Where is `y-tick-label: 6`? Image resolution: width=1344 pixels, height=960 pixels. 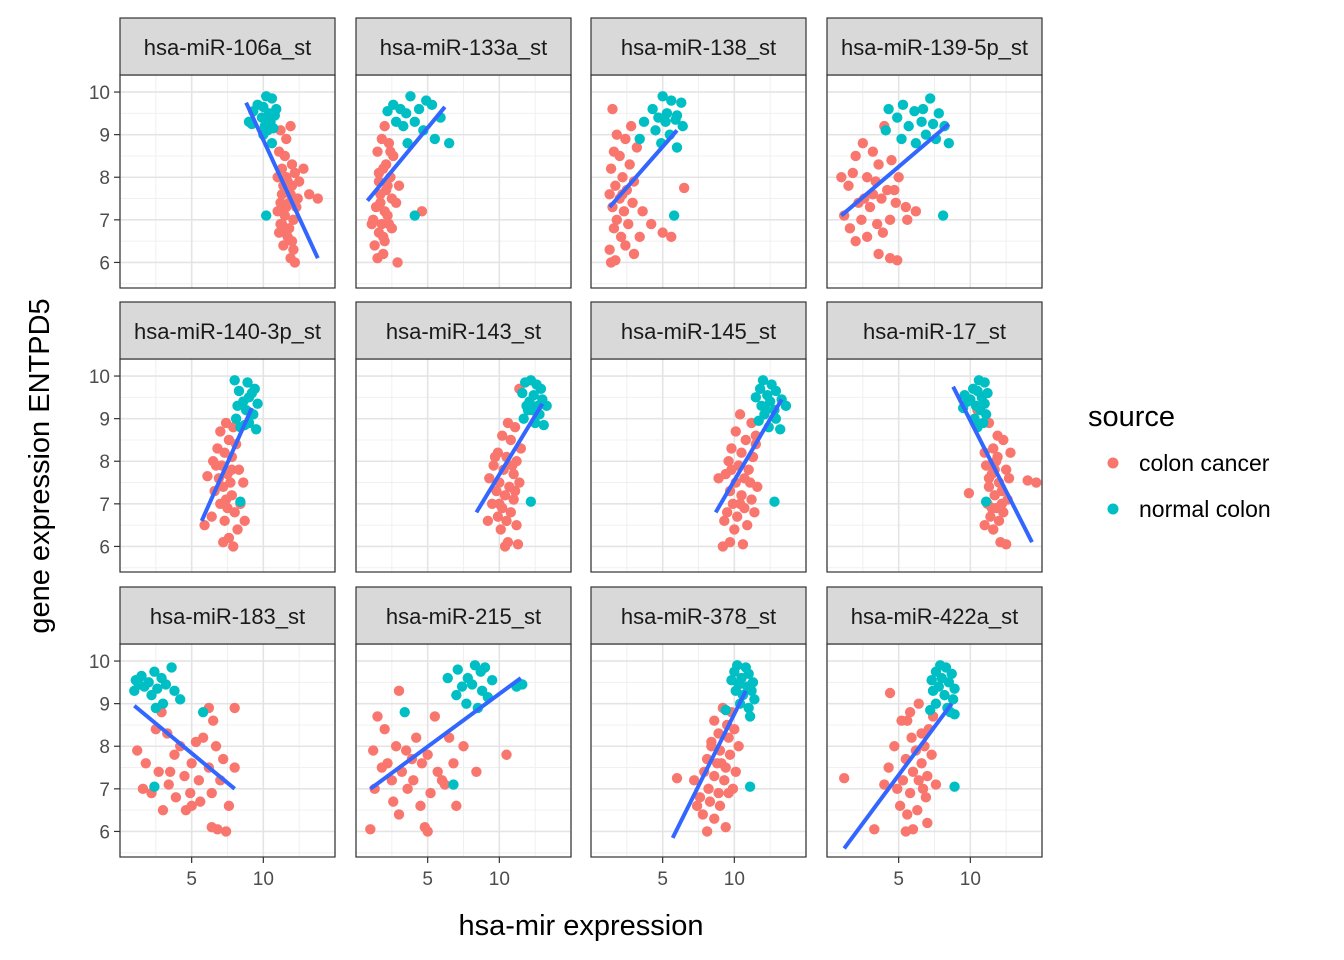
y-tick-label: 6 is located at coordinates (104, 832).